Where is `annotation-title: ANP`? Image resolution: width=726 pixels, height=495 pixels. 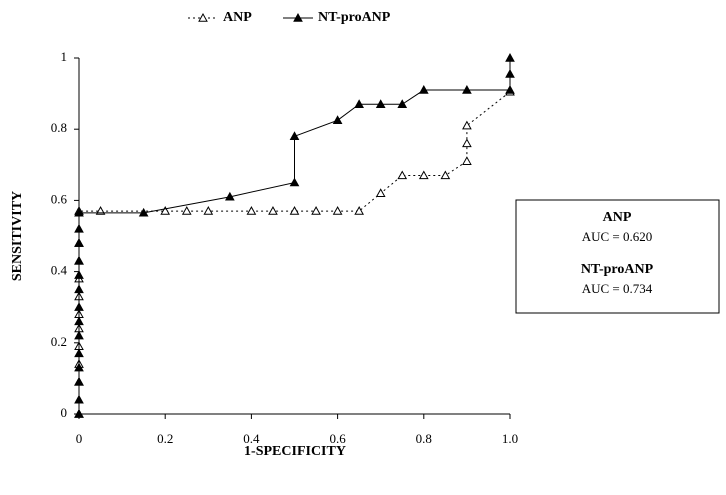
annotation-title: ANP is located at coordinates (617, 217).